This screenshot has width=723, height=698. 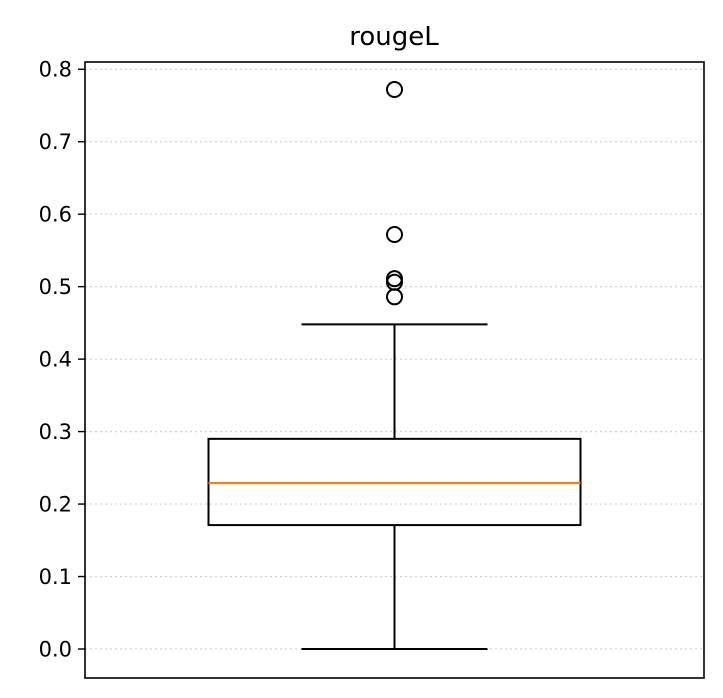 What do you see at coordinates (394, 37) in the screenshot?
I see `chart-title: rougeL` at bounding box center [394, 37].